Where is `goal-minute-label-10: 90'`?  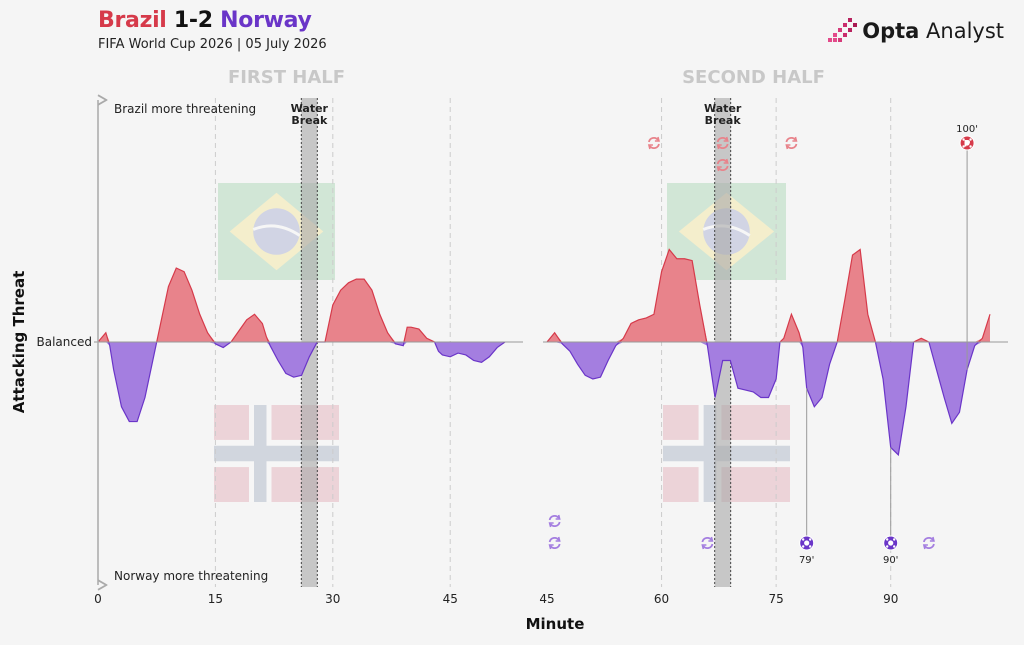 goal-minute-label-10: 90' is located at coordinates (890, 560).